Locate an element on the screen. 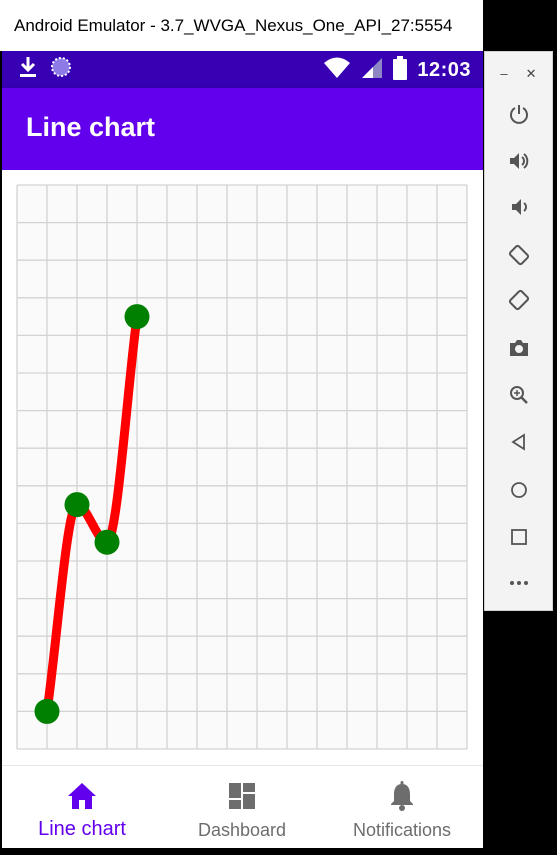 Image resolution: width=557 pixels, height=855 pixels. screenshot-button is located at coordinates (518, 348).